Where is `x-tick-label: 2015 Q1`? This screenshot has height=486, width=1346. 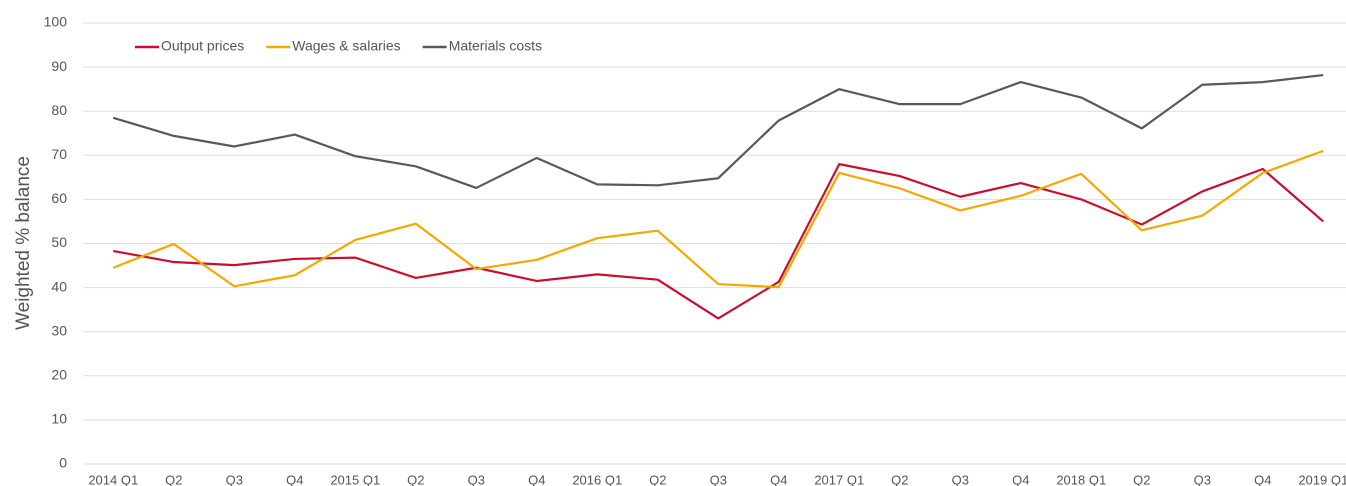
x-tick-label: 2015 Q1 is located at coordinates (355, 479).